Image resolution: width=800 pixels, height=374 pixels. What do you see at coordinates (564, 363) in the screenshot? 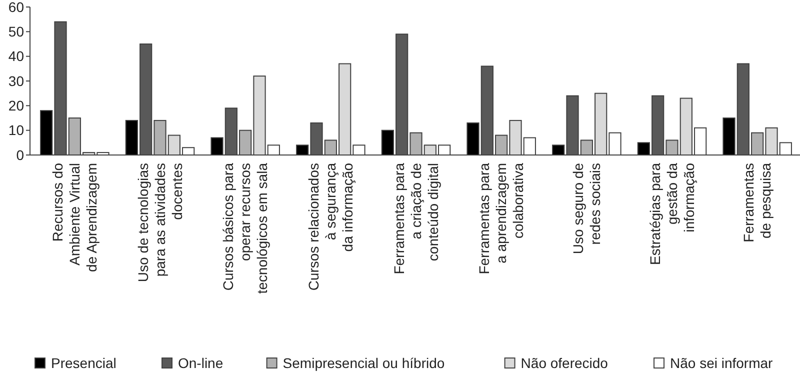
I see `legend-label: Não oferecido` at bounding box center [564, 363].